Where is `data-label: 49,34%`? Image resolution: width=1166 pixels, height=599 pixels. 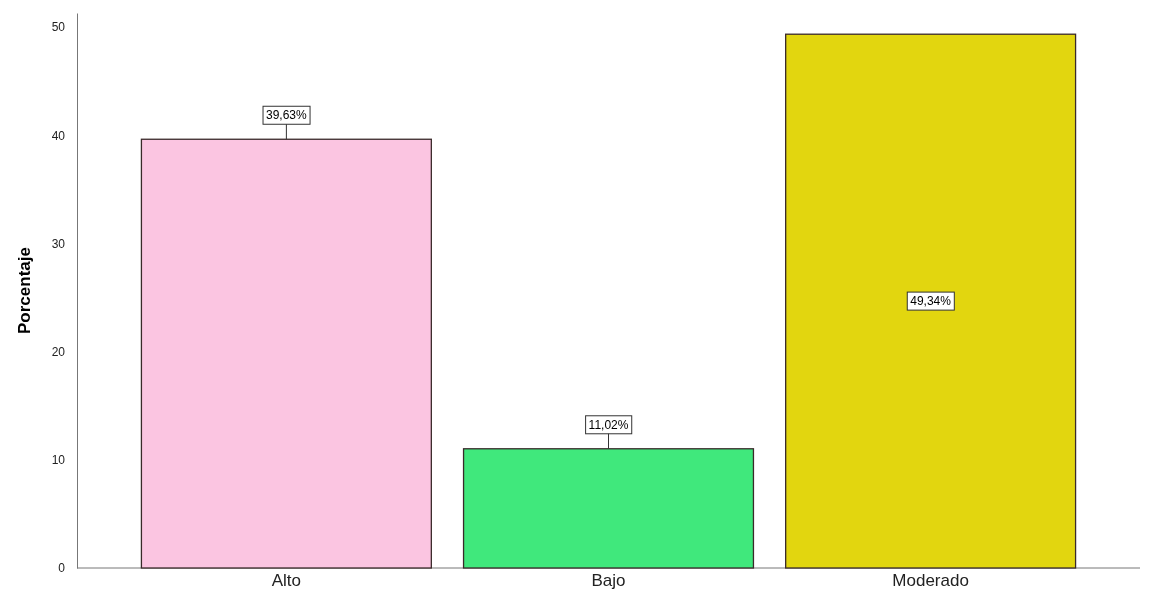
data-label: 49,34% is located at coordinates (931, 301).